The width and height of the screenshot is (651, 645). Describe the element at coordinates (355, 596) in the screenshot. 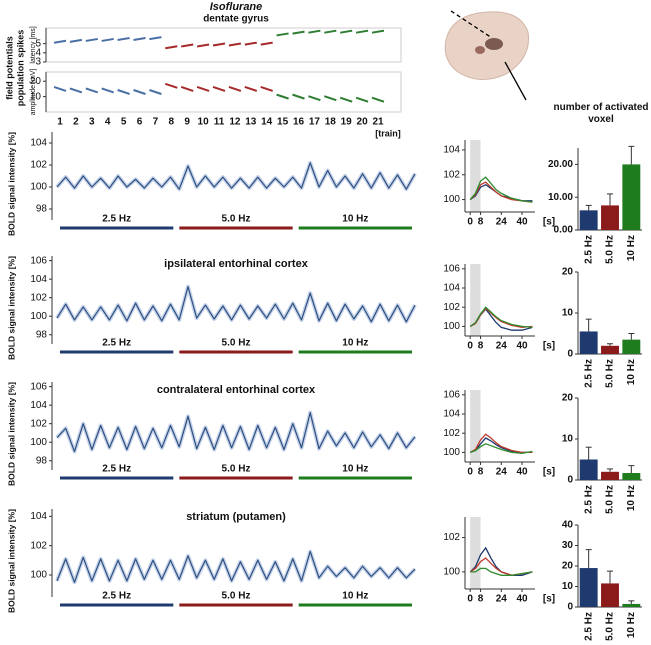

I see `stimulus-label: 10 Hz` at that location.